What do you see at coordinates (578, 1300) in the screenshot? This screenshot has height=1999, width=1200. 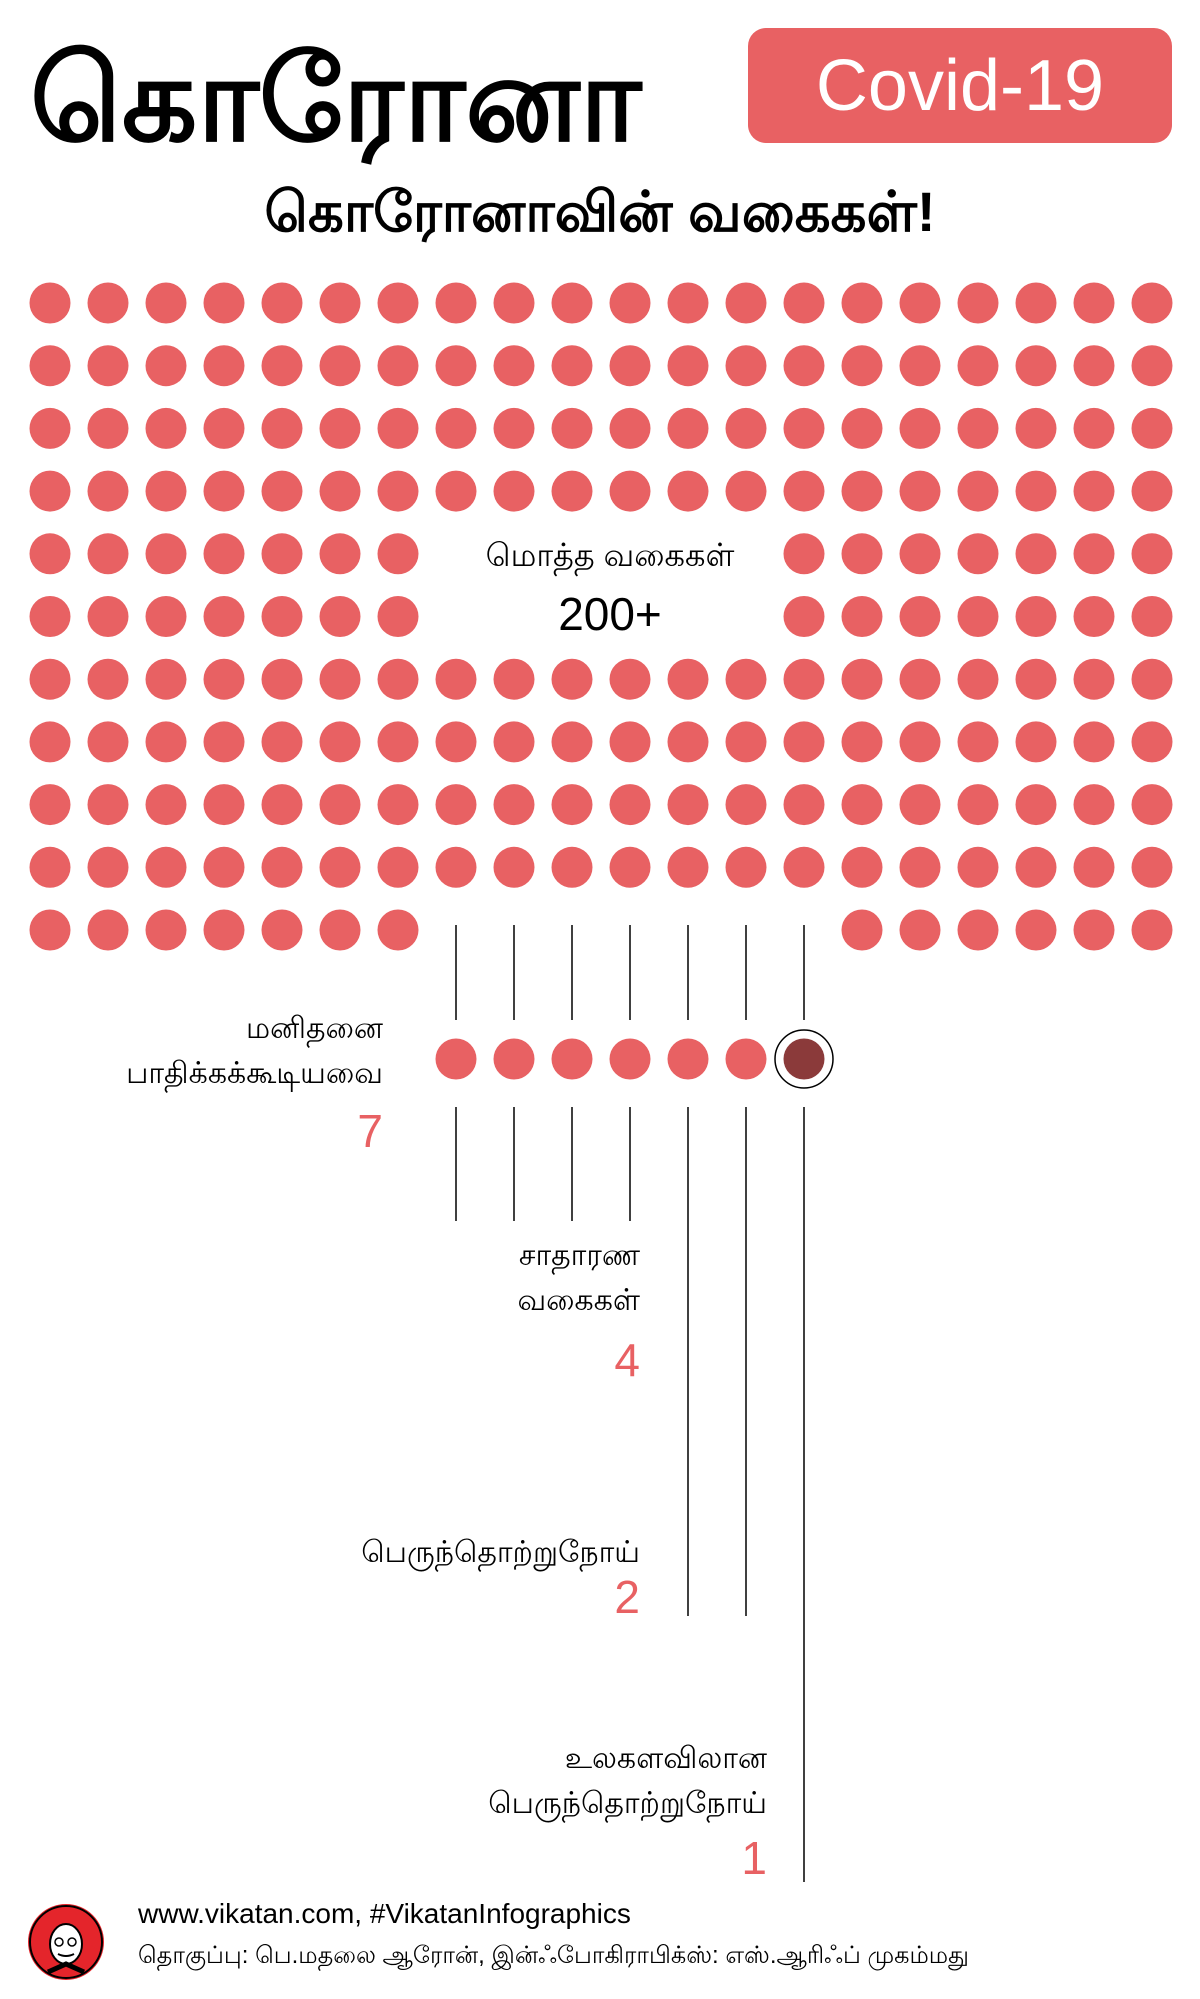 I see `label-line: வகைகள்` at bounding box center [578, 1300].